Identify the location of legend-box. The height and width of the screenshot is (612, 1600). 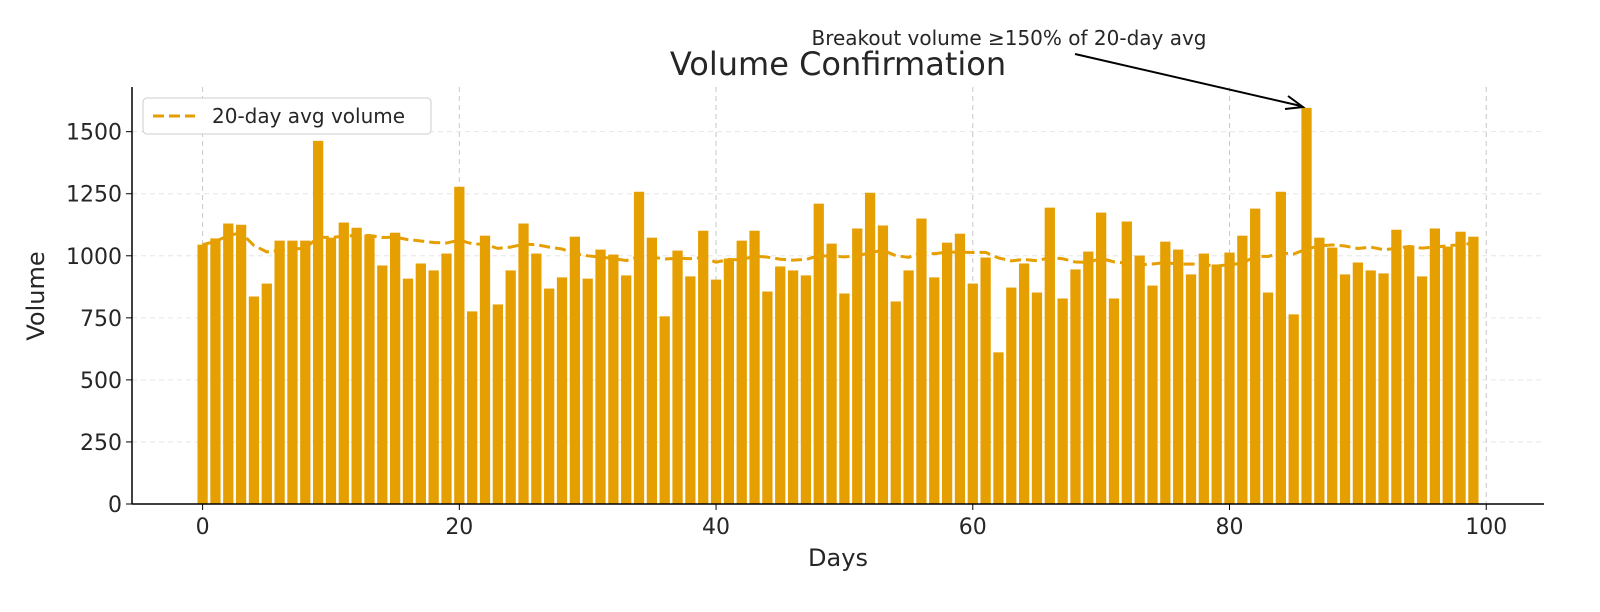
(287, 116).